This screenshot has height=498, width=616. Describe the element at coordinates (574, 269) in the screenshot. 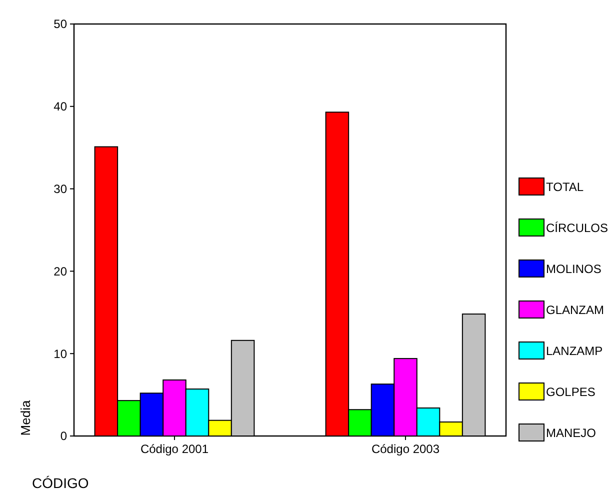

I see `legend-label: MOLINOS` at that location.